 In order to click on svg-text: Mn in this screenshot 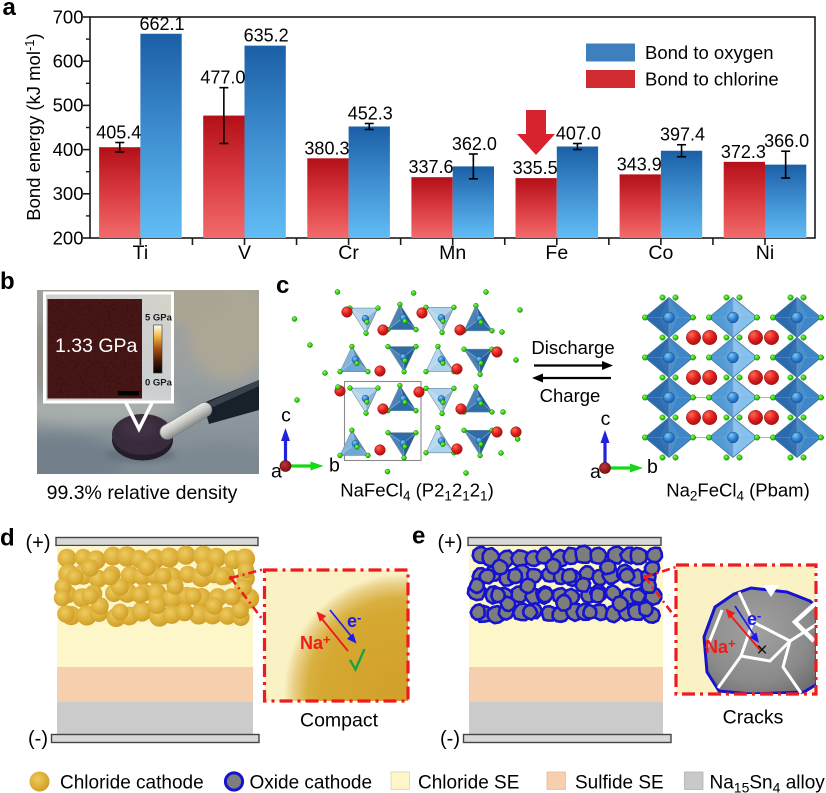, I will do `click(452, 253)`.